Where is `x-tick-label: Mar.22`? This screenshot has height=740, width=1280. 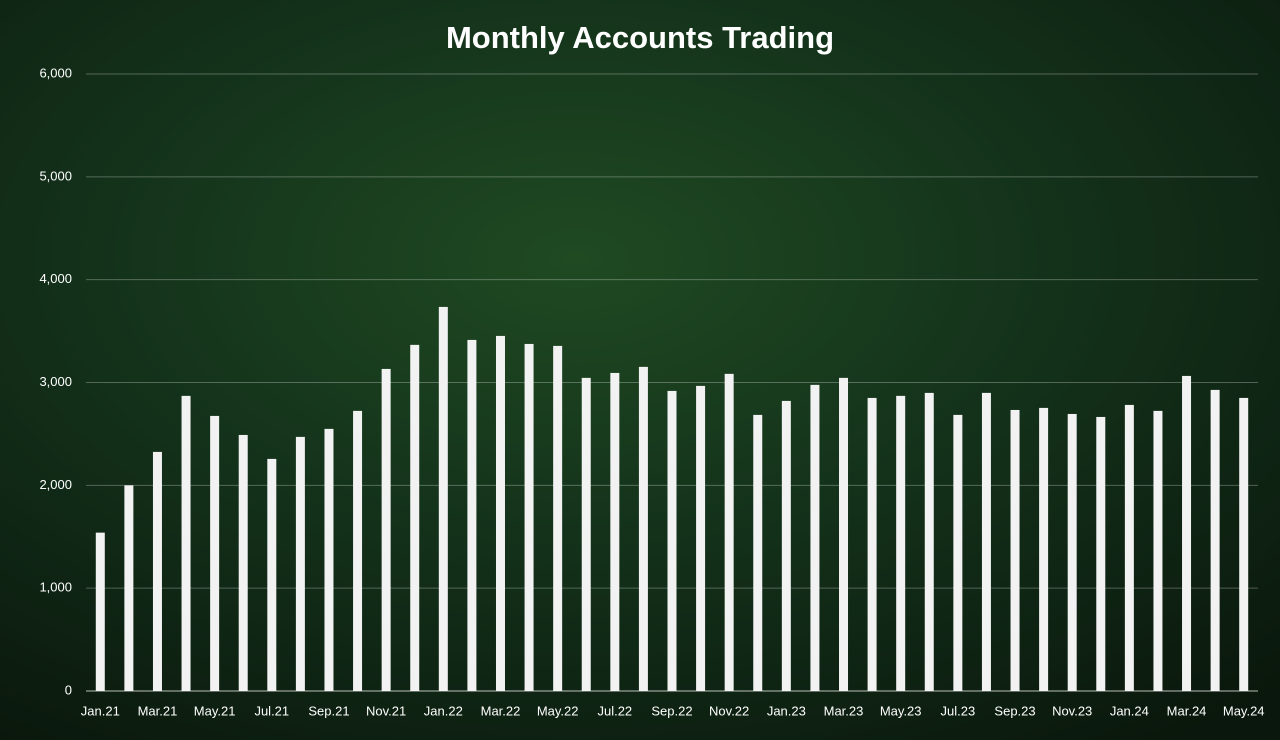 x-tick-label: Mar.22 is located at coordinates (501, 710).